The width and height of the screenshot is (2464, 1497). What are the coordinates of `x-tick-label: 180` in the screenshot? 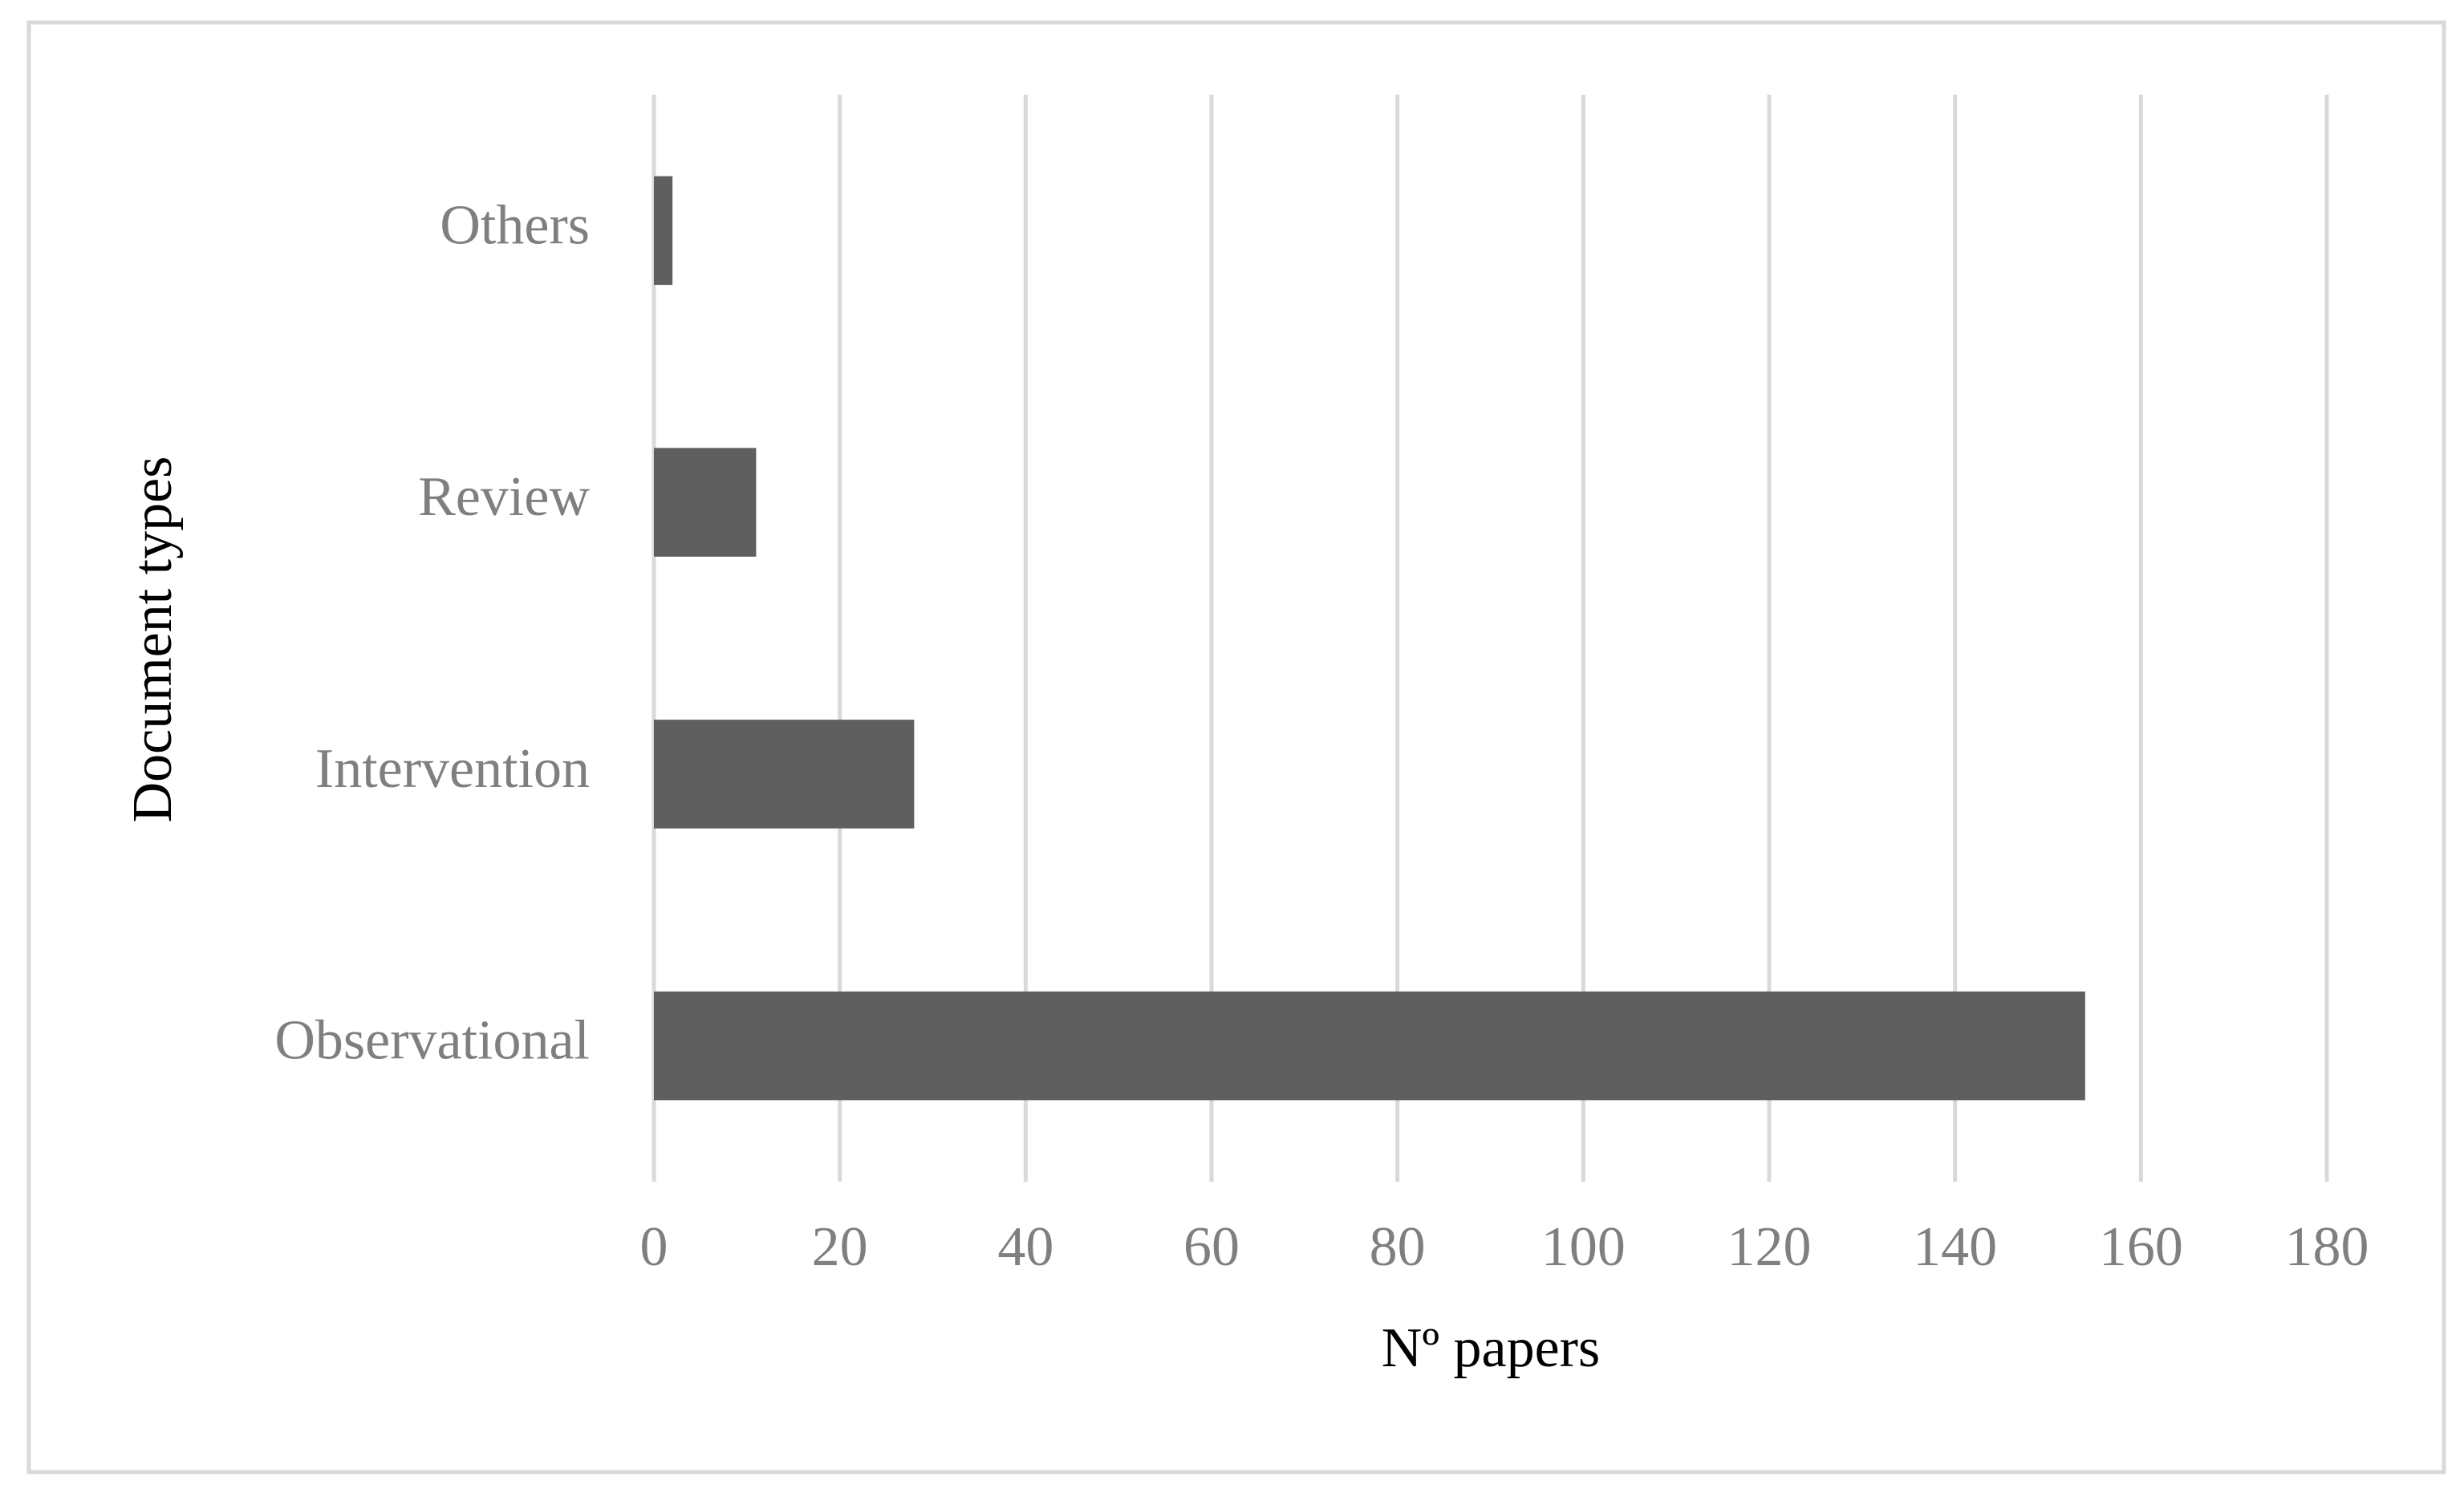 It's located at (2327, 1247).